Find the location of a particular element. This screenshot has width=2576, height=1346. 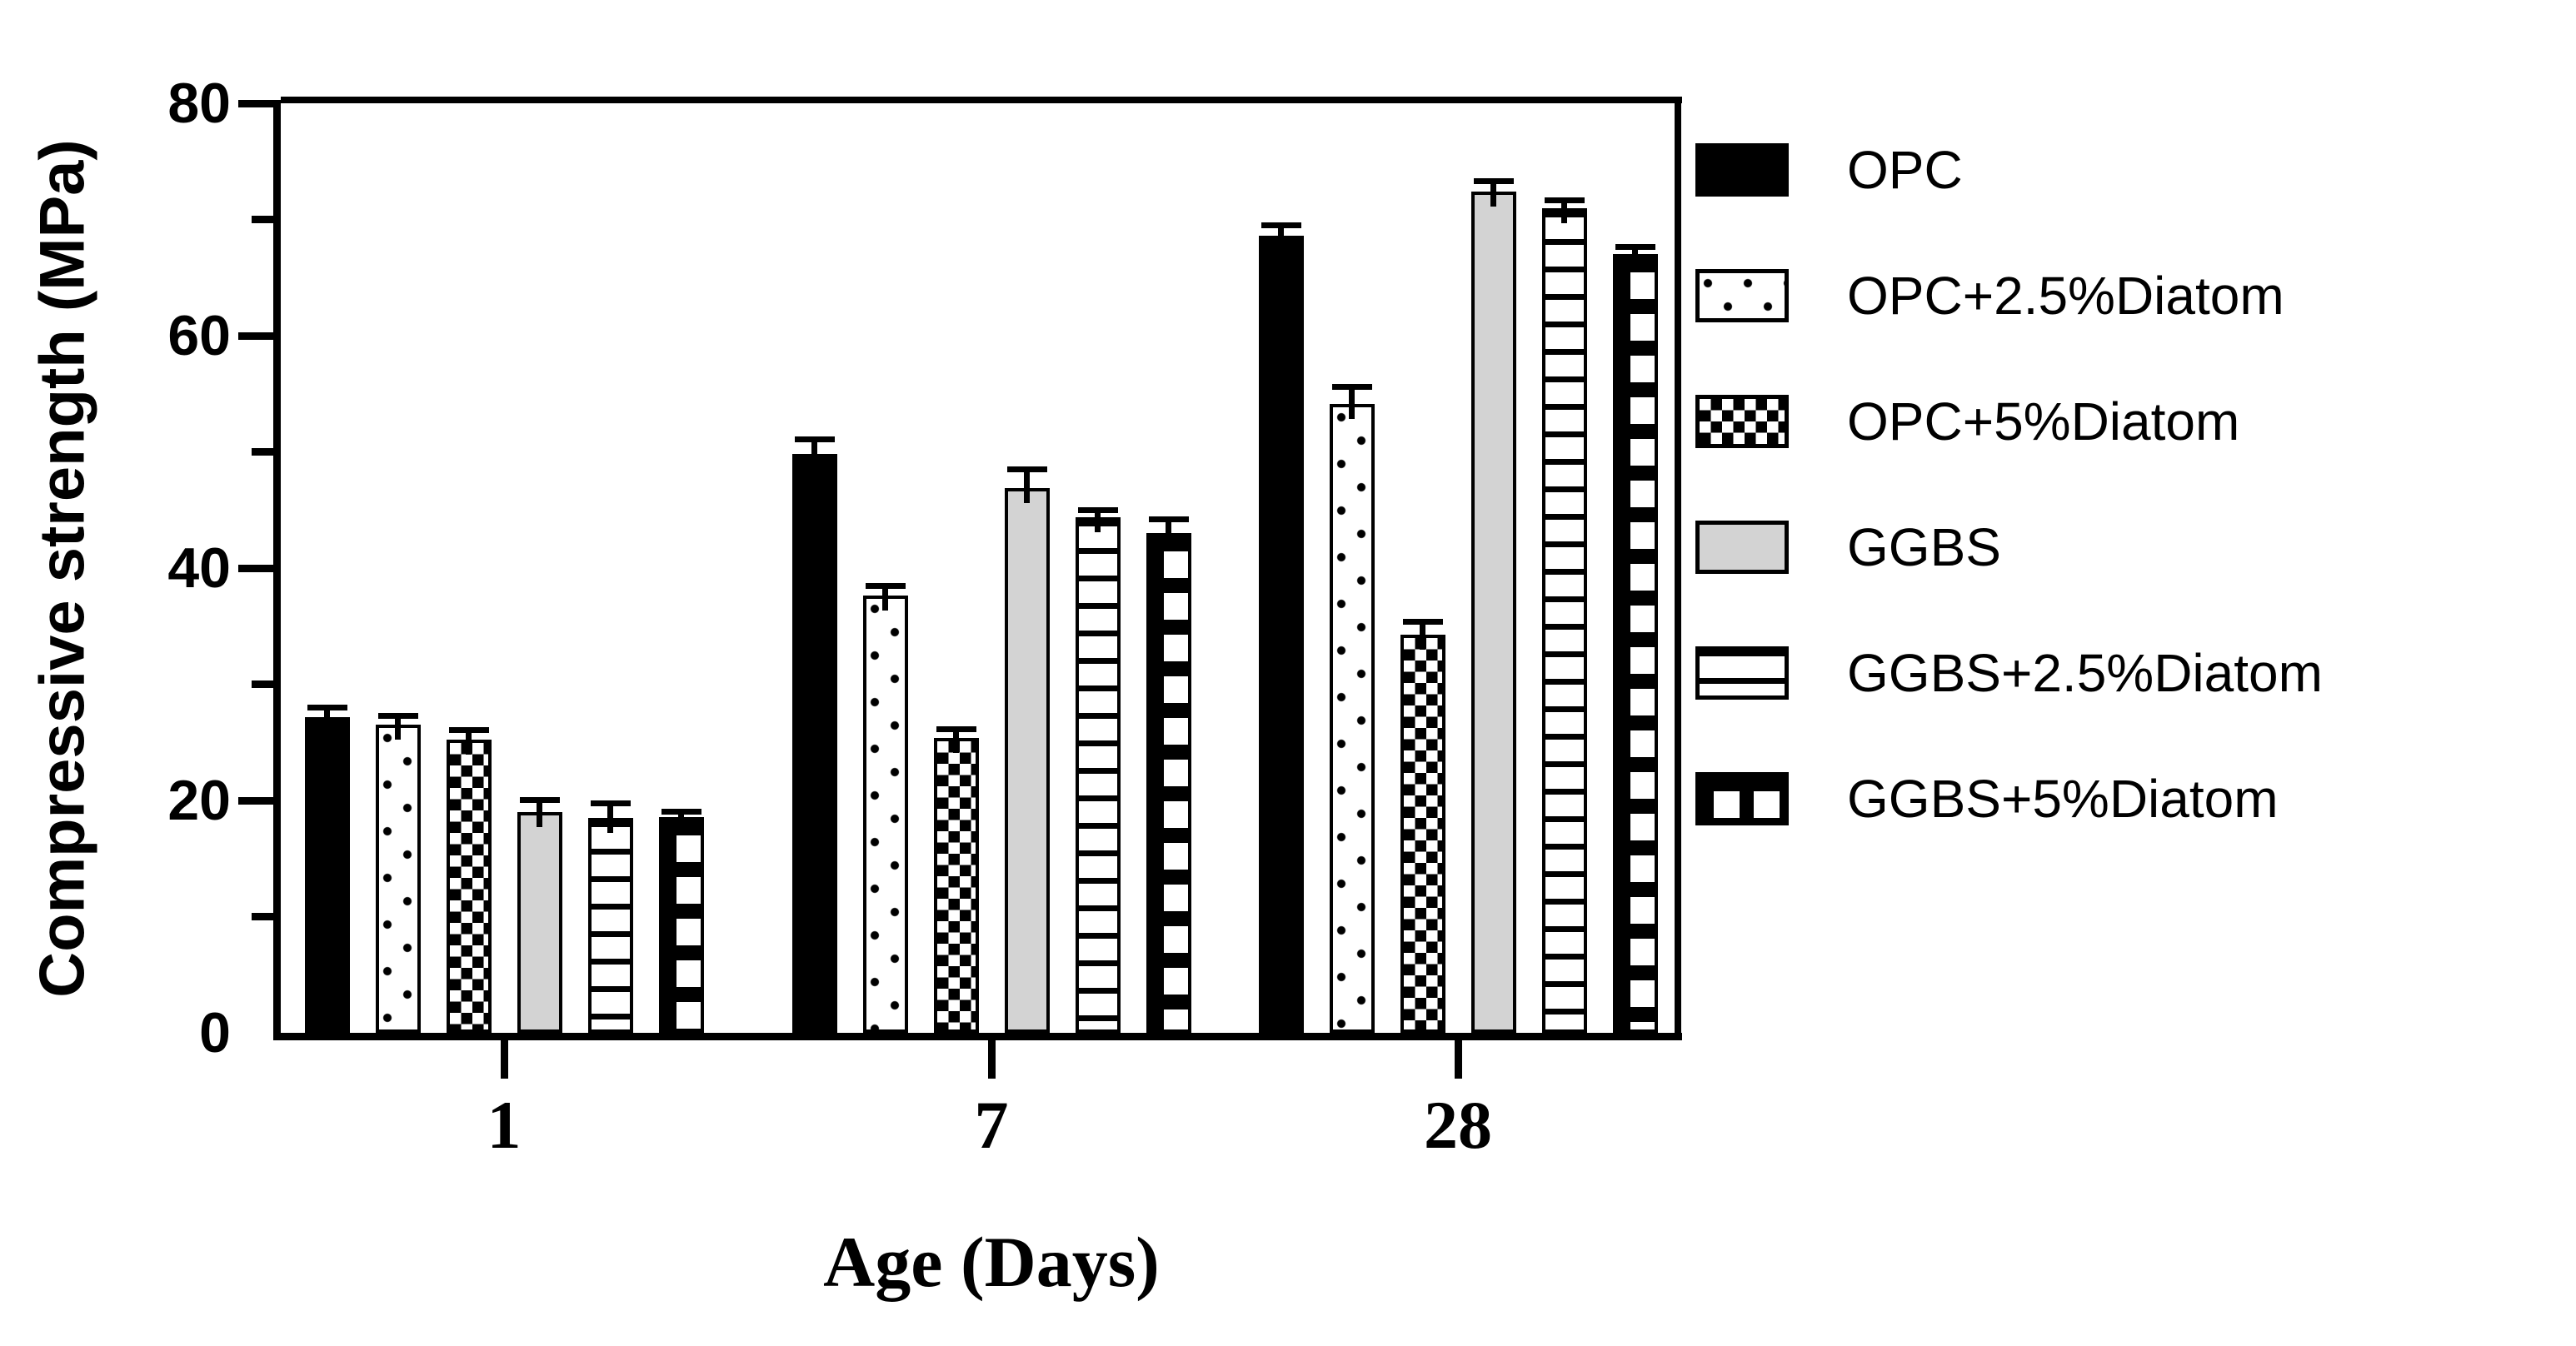

legend-row-OPC+2.5%Diatom: OPC+2.5%Diatom is located at coordinates (2009, 295).